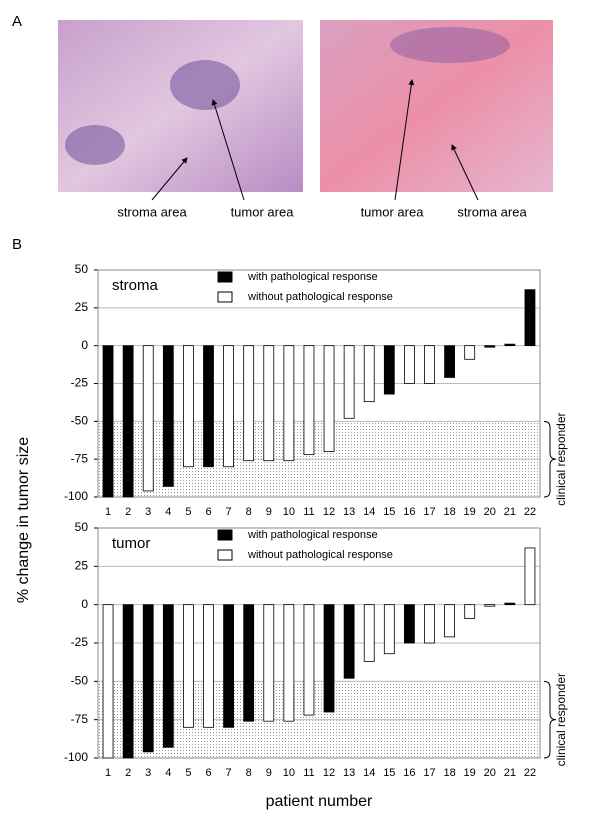 The image size is (600, 839). What do you see at coordinates (561, 719) in the screenshot?
I see `annotation: clinical responder` at bounding box center [561, 719].